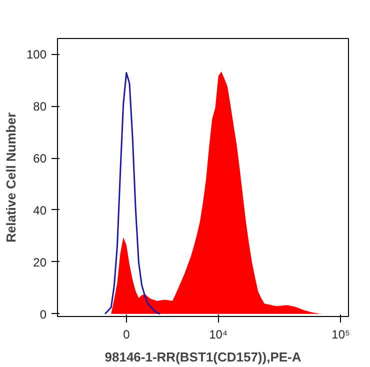 The height and width of the screenshot is (367, 370). Describe the element at coordinates (10, 177) in the screenshot. I see `y-axis-title: Relative Cell Number` at that location.